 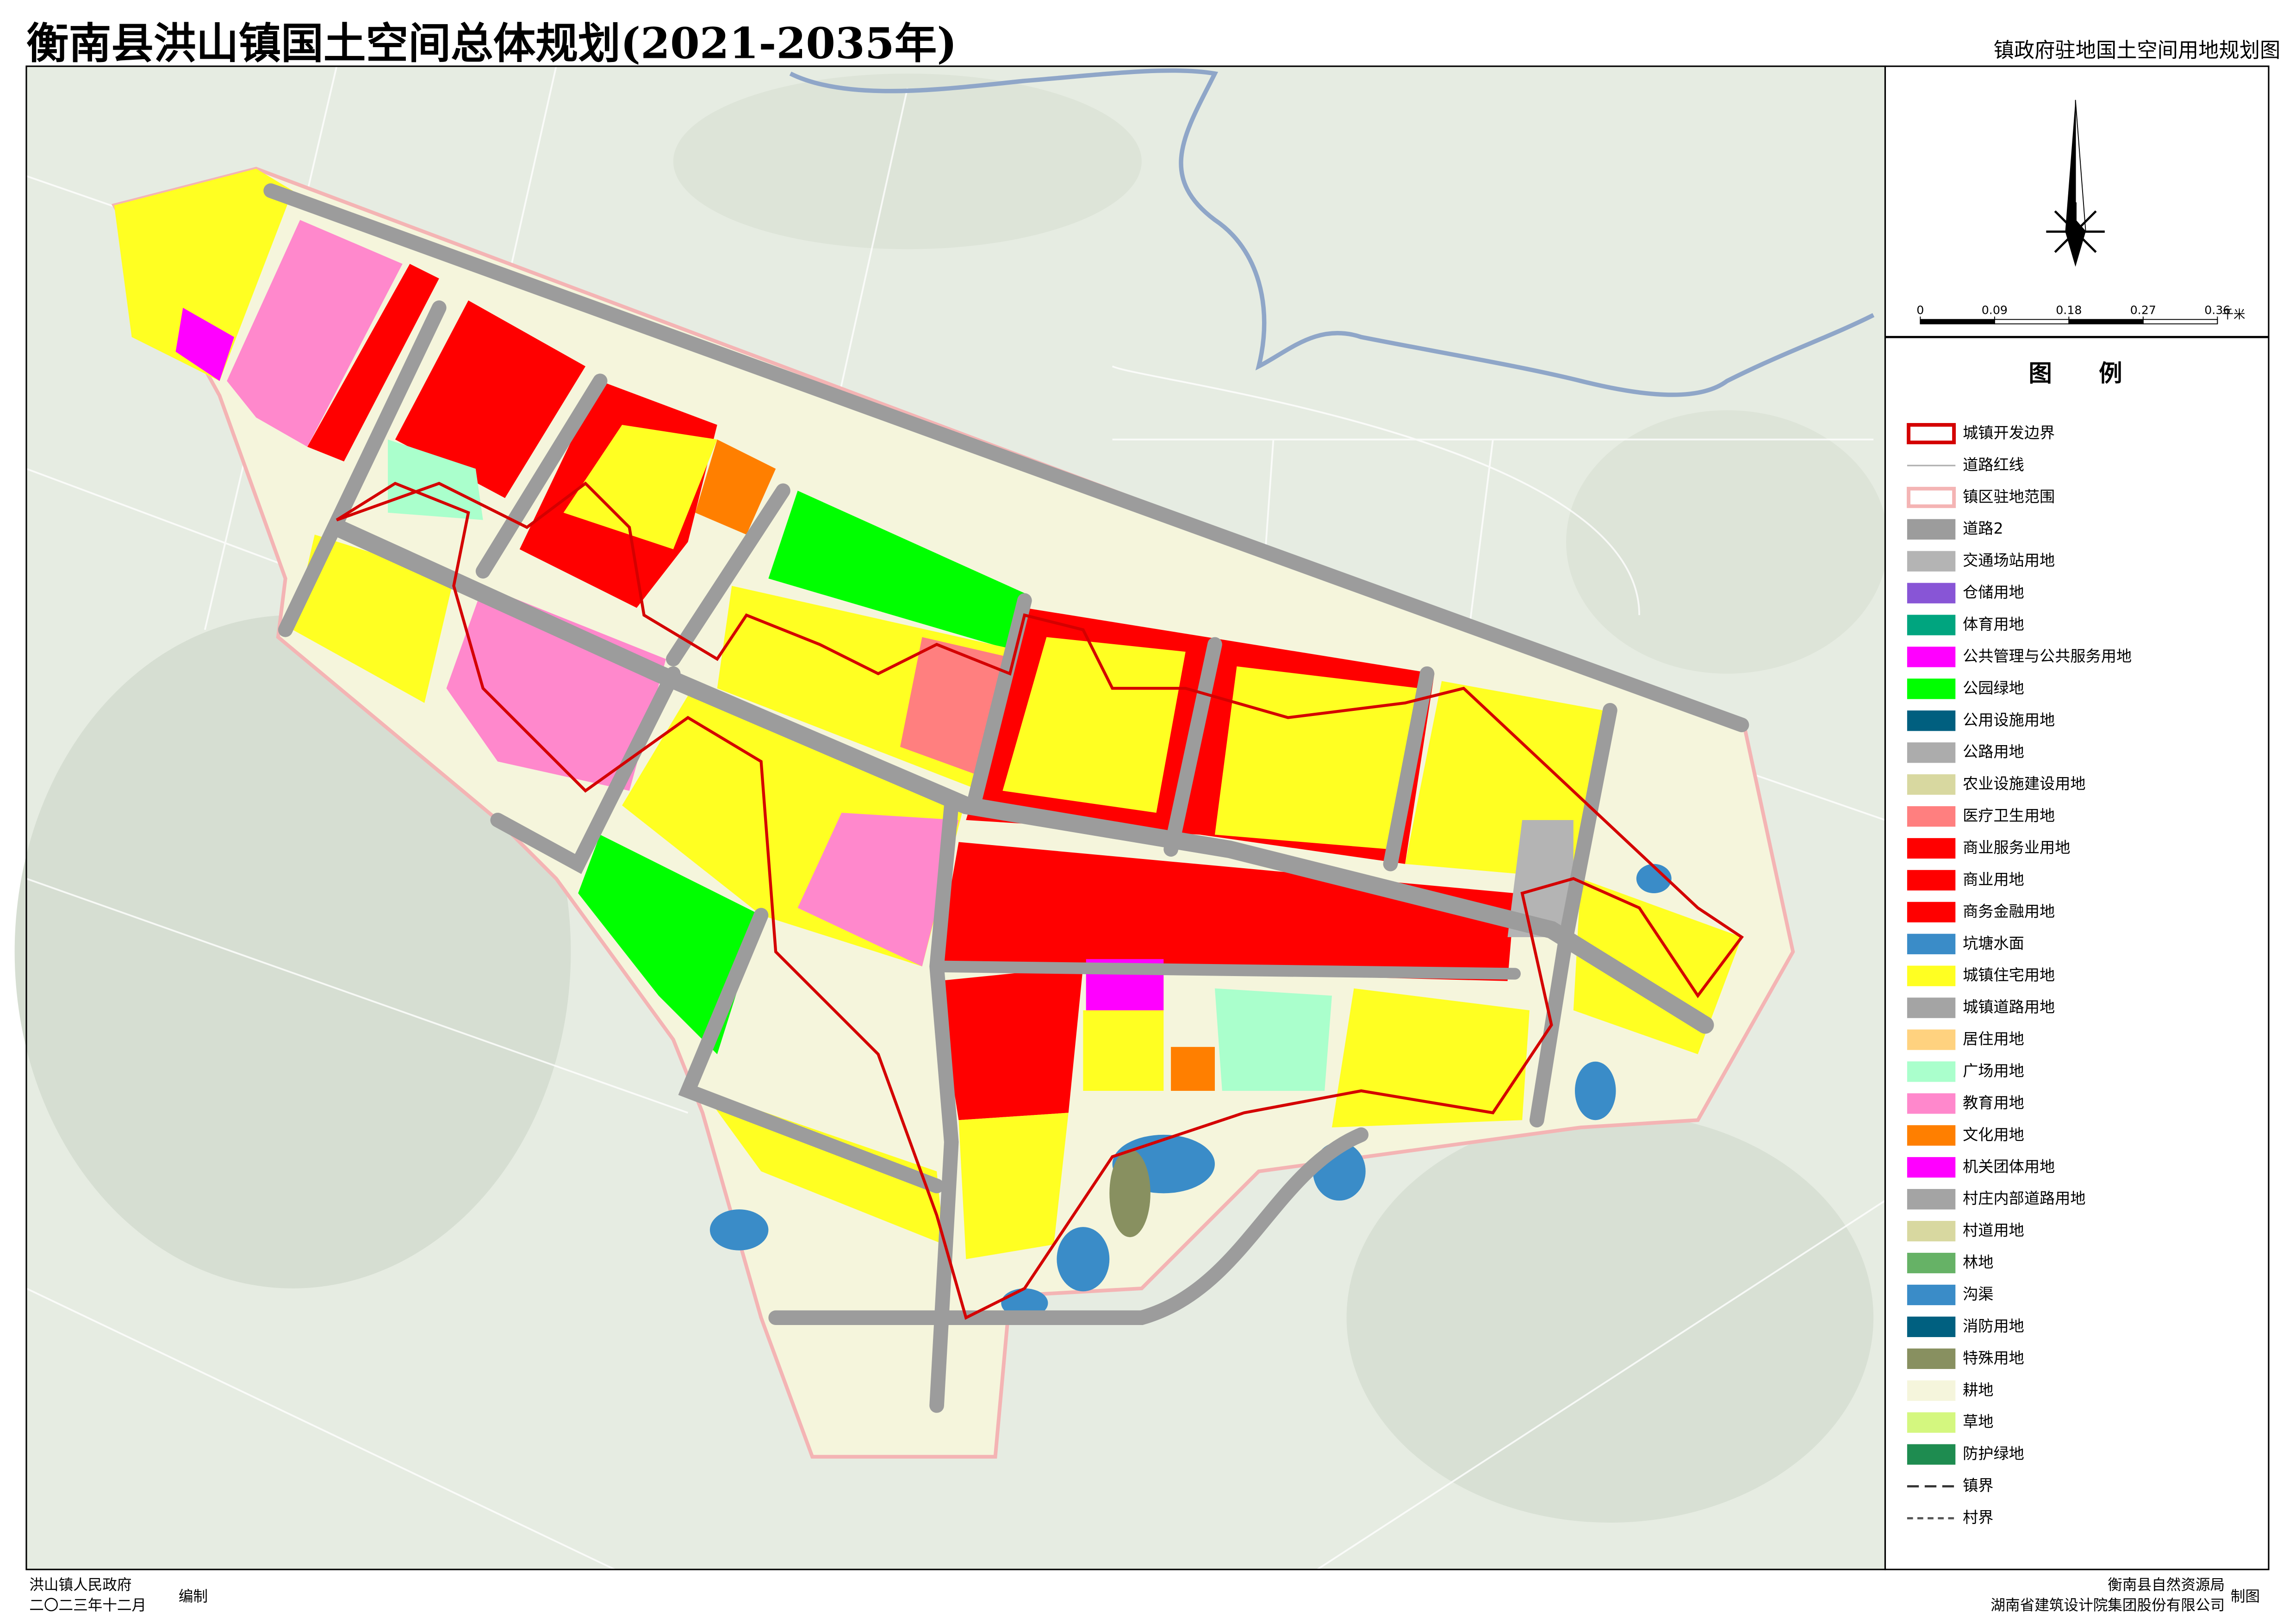 I want to click on scale-label: 0.27, so click(x=2143, y=310).